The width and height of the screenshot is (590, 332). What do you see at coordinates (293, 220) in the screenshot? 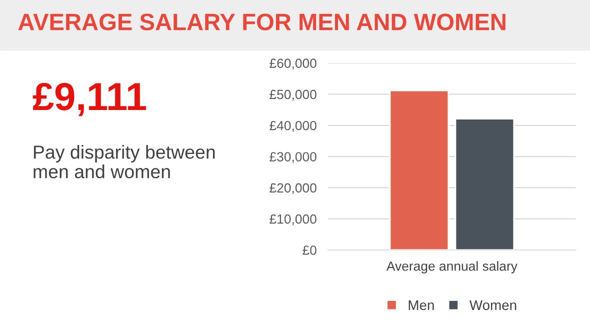
I see `y-tick-label: £10,000` at bounding box center [293, 220].